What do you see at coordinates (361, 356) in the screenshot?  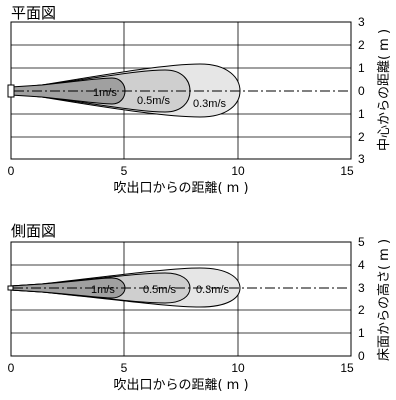 I see `side-ytick-0: 0` at bounding box center [361, 356].